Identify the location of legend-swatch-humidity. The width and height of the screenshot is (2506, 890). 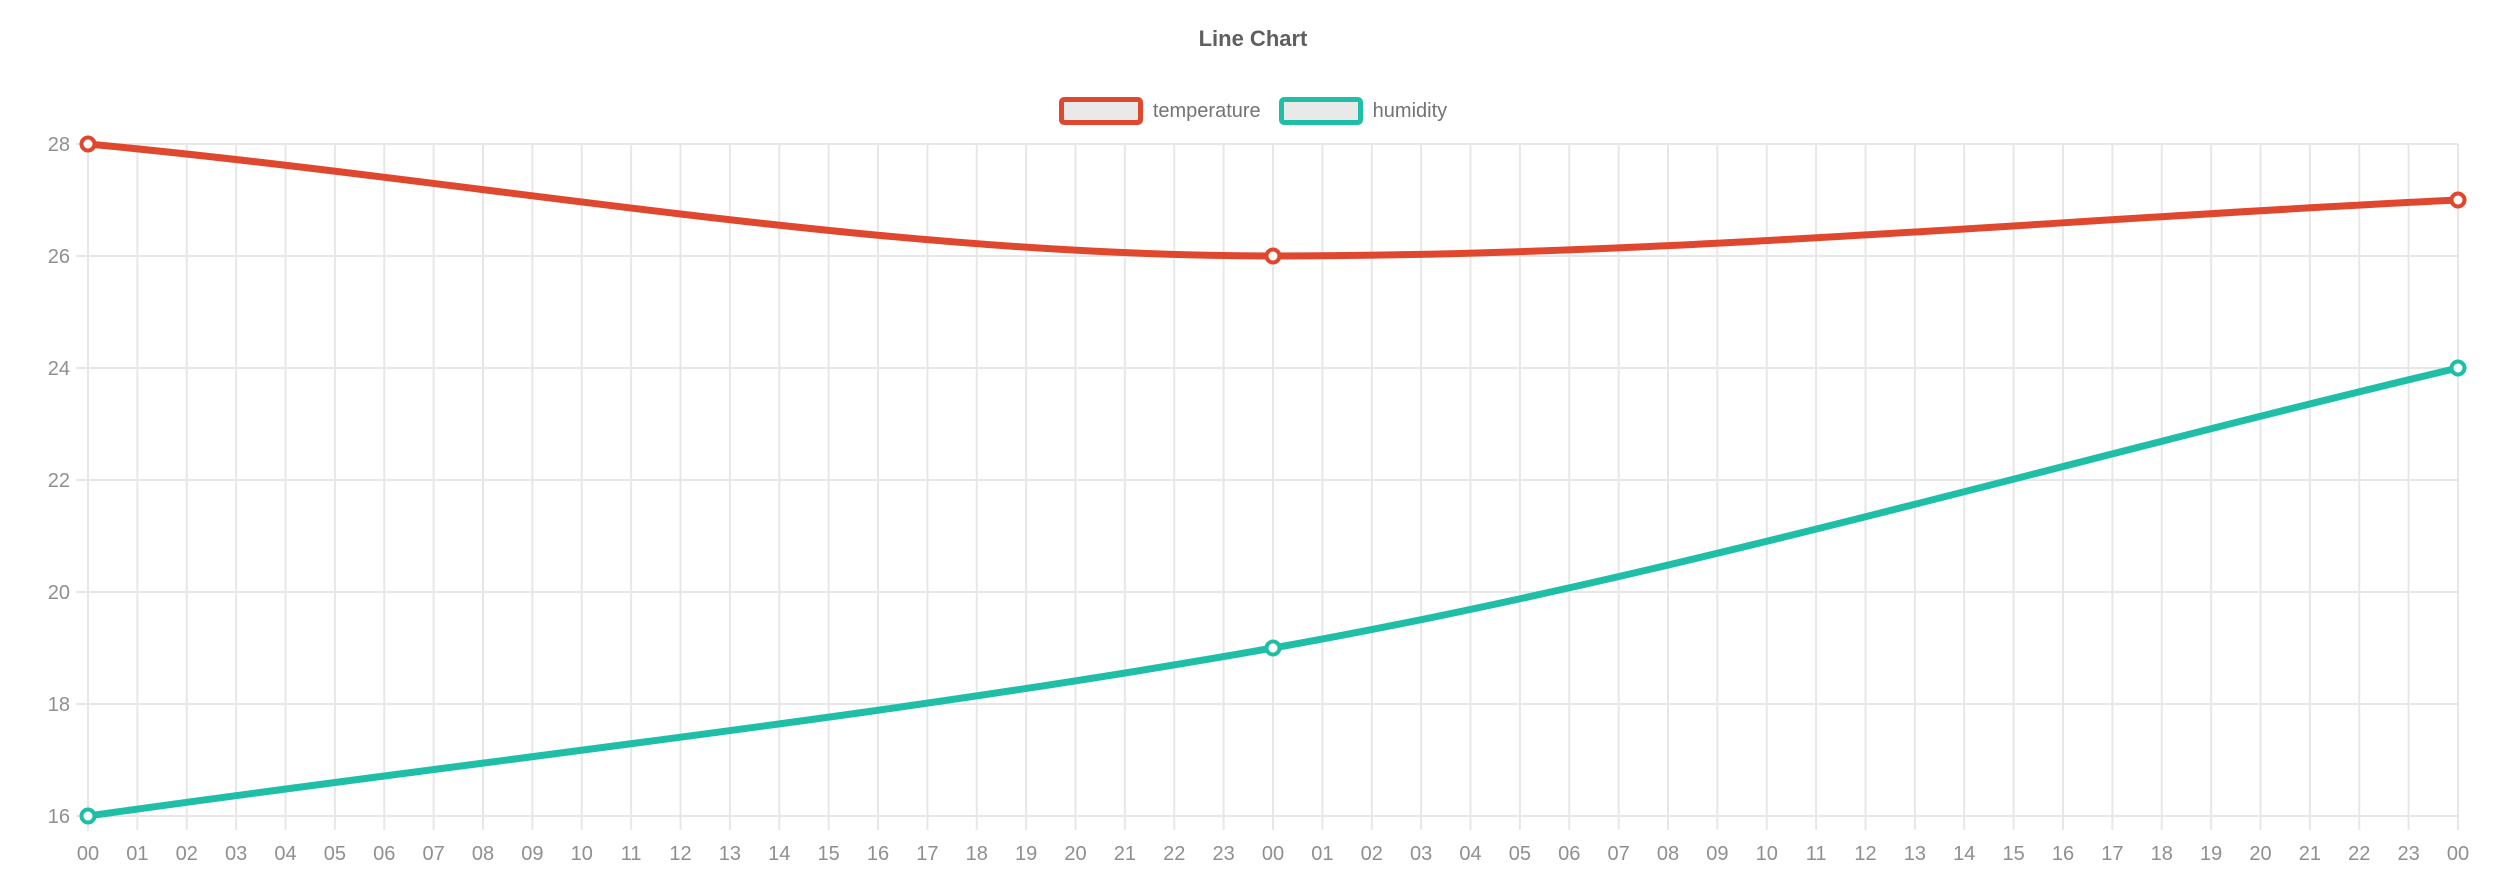
(1320, 111).